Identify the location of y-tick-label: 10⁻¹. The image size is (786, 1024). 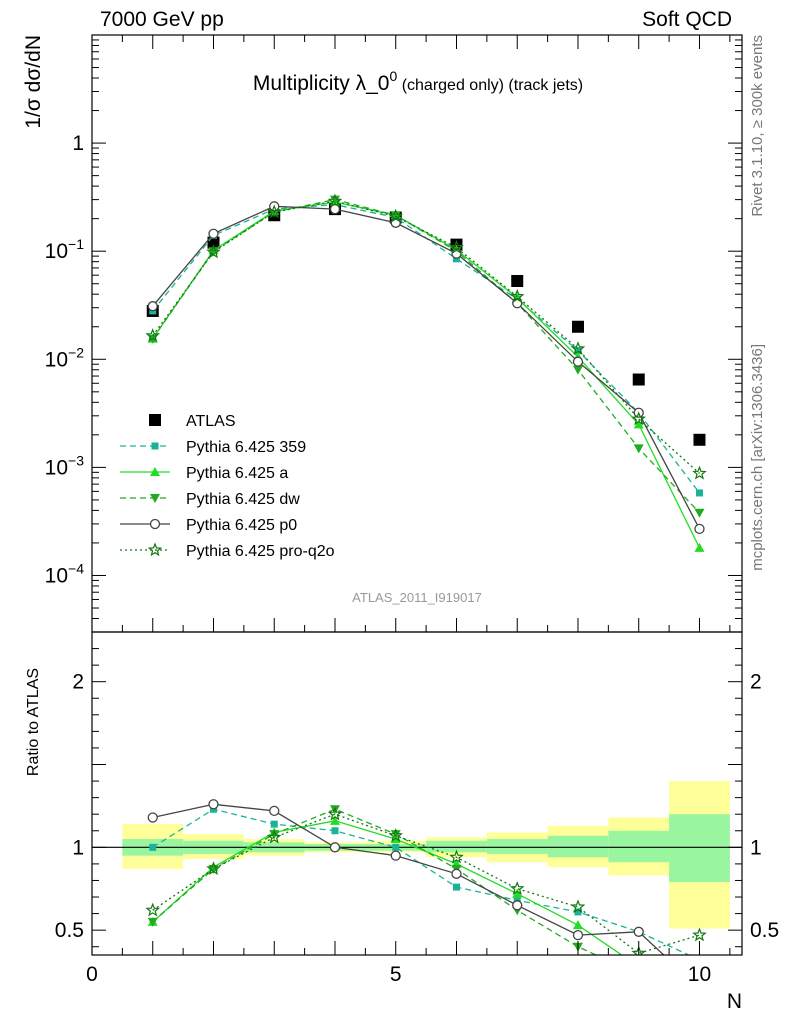
(65, 249).